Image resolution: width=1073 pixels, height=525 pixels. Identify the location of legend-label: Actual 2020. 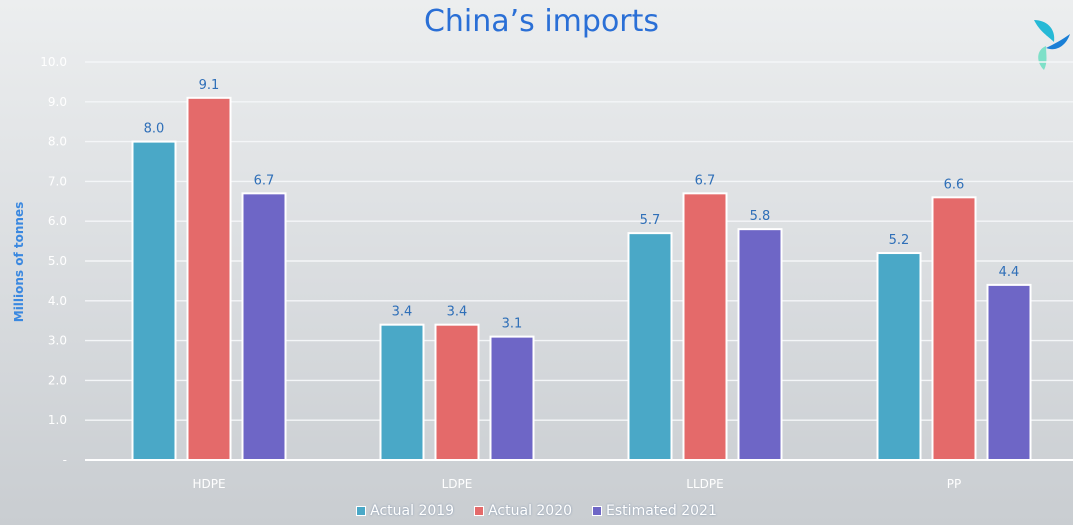
(530, 511).